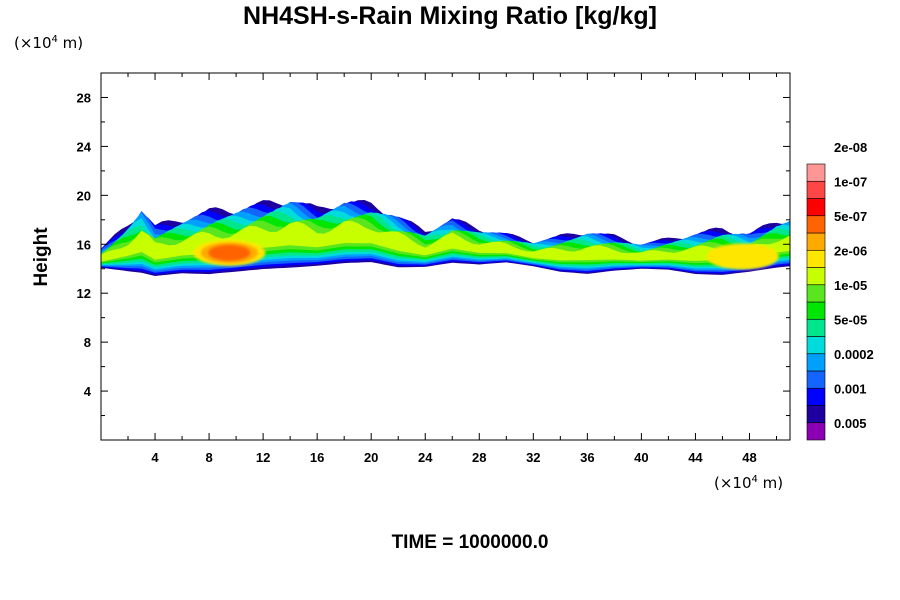 This screenshot has width=900, height=600. What do you see at coordinates (33, 43) in the screenshot?
I see `y-unit-prefix: (×10` at bounding box center [33, 43].